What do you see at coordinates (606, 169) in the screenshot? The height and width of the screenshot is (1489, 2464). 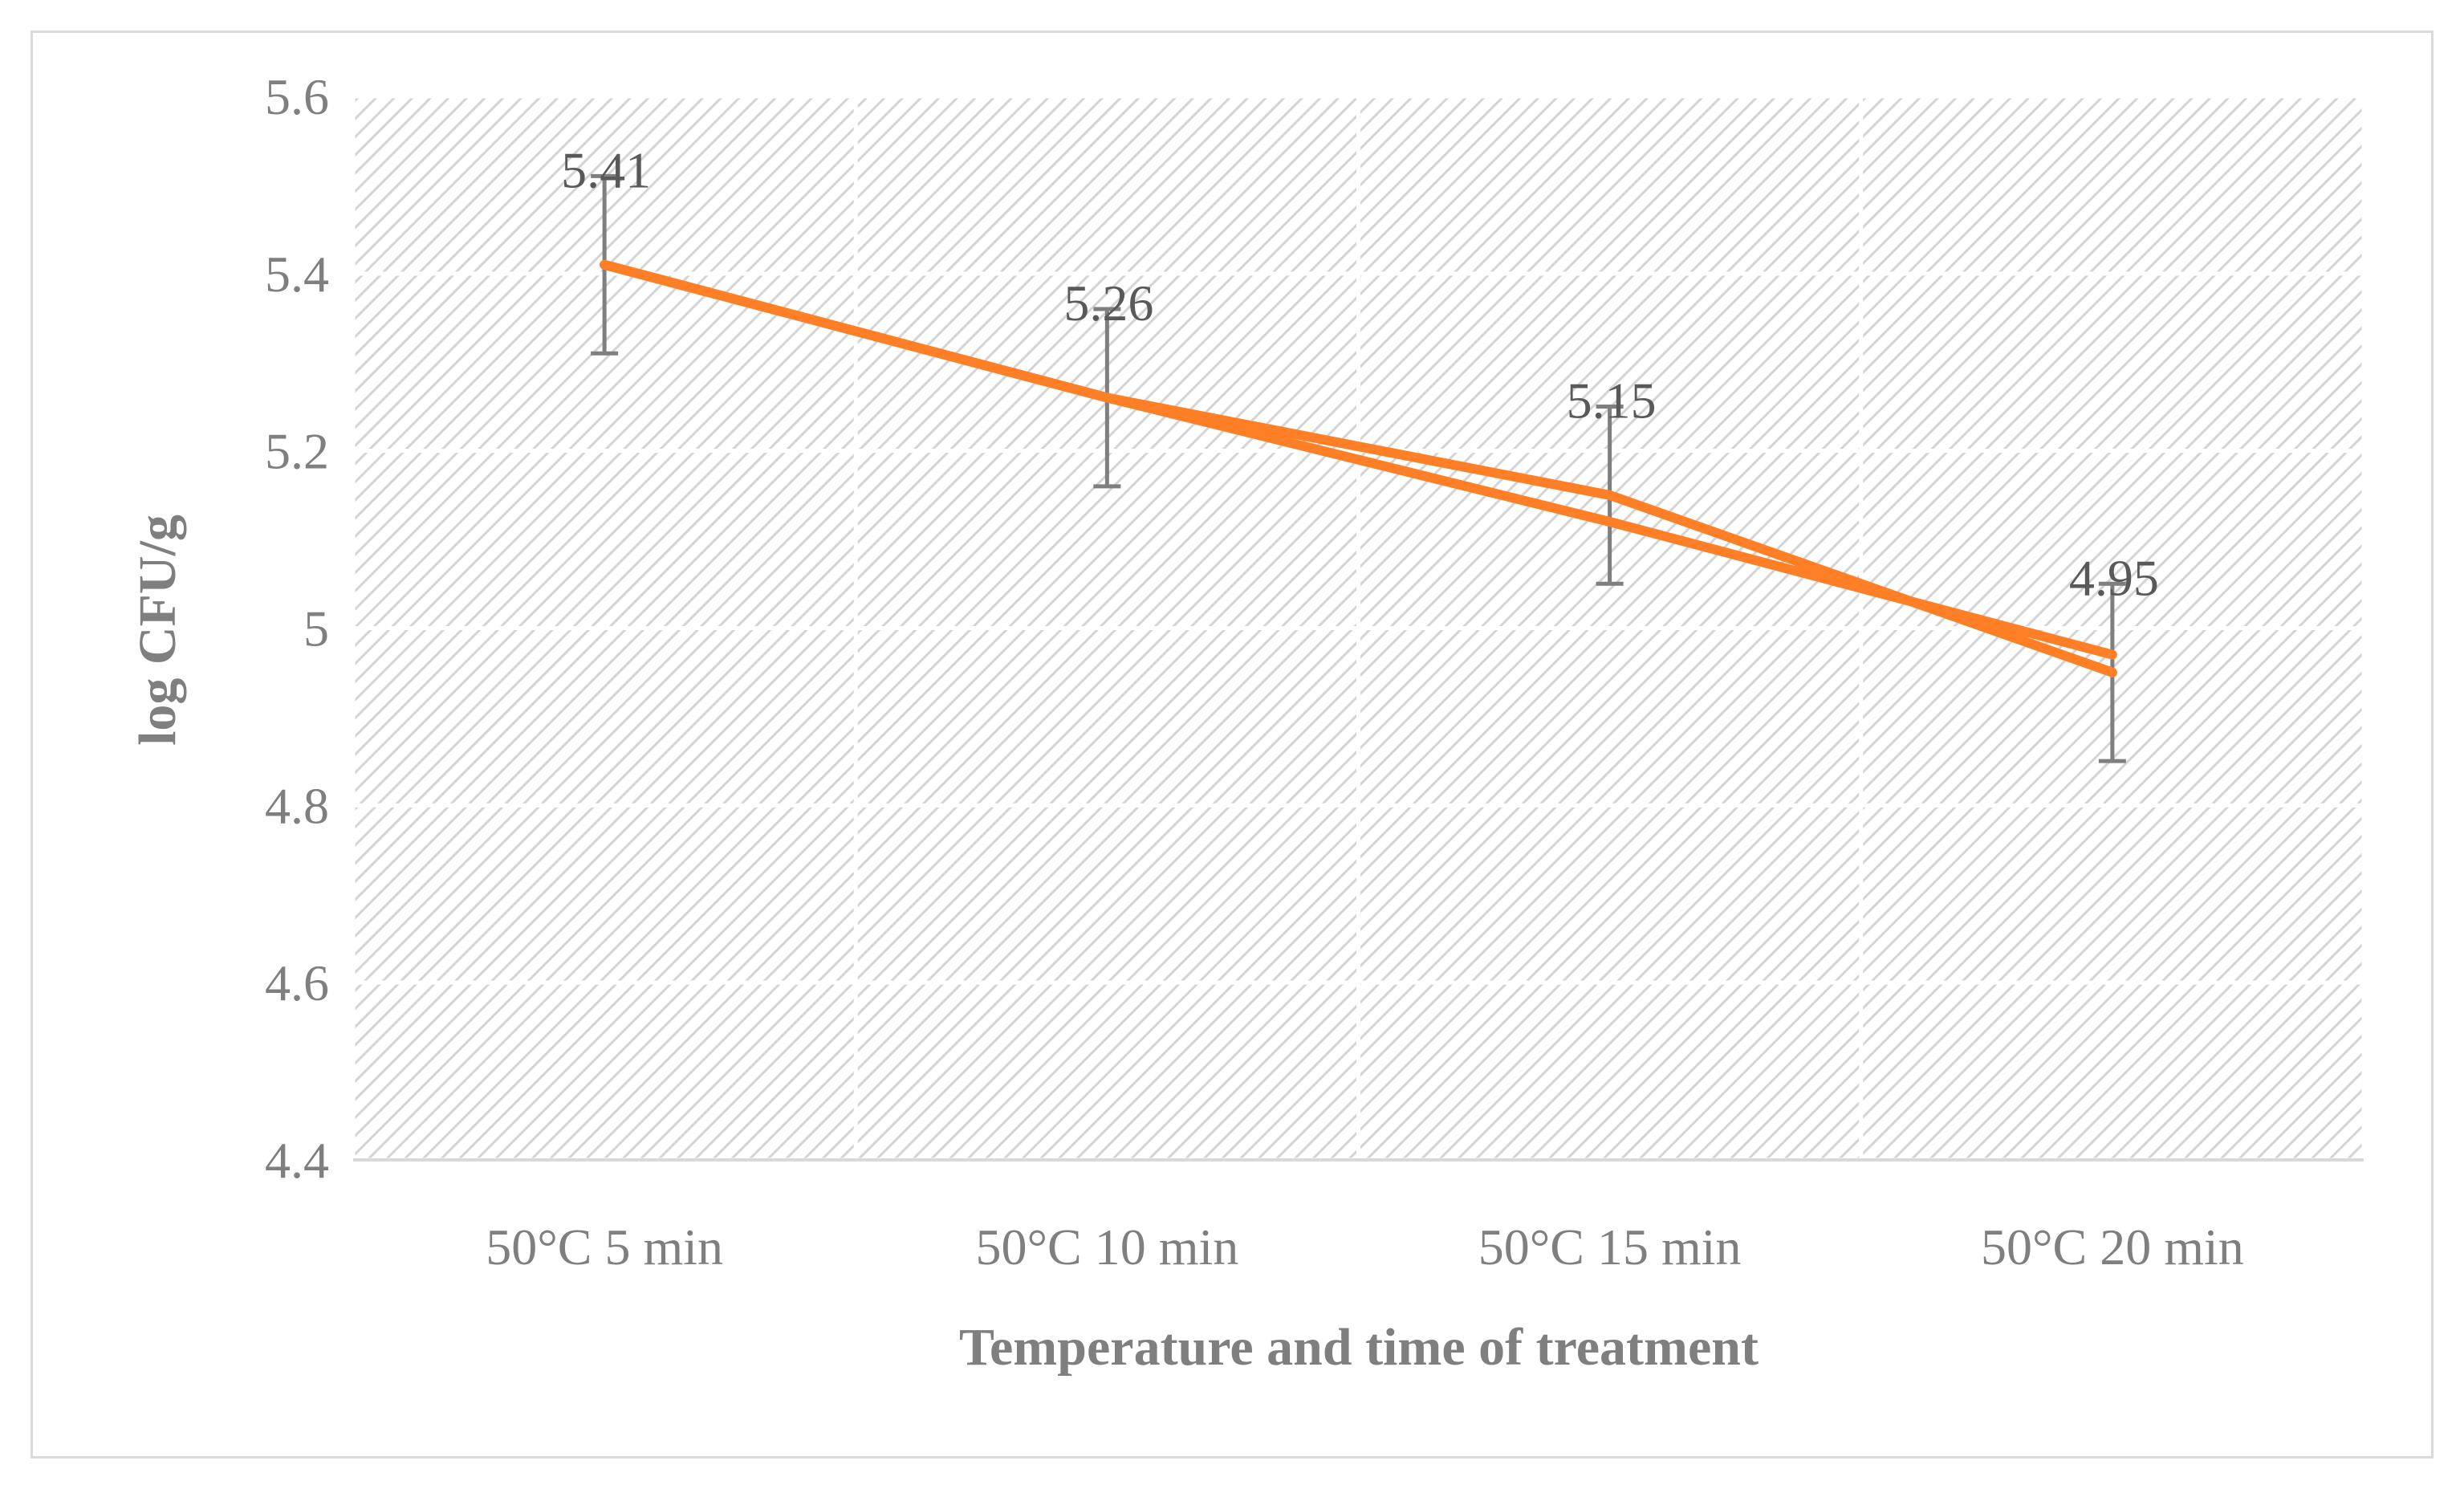 I see `data-label-0: 5.41` at bounding box center [606, 169].